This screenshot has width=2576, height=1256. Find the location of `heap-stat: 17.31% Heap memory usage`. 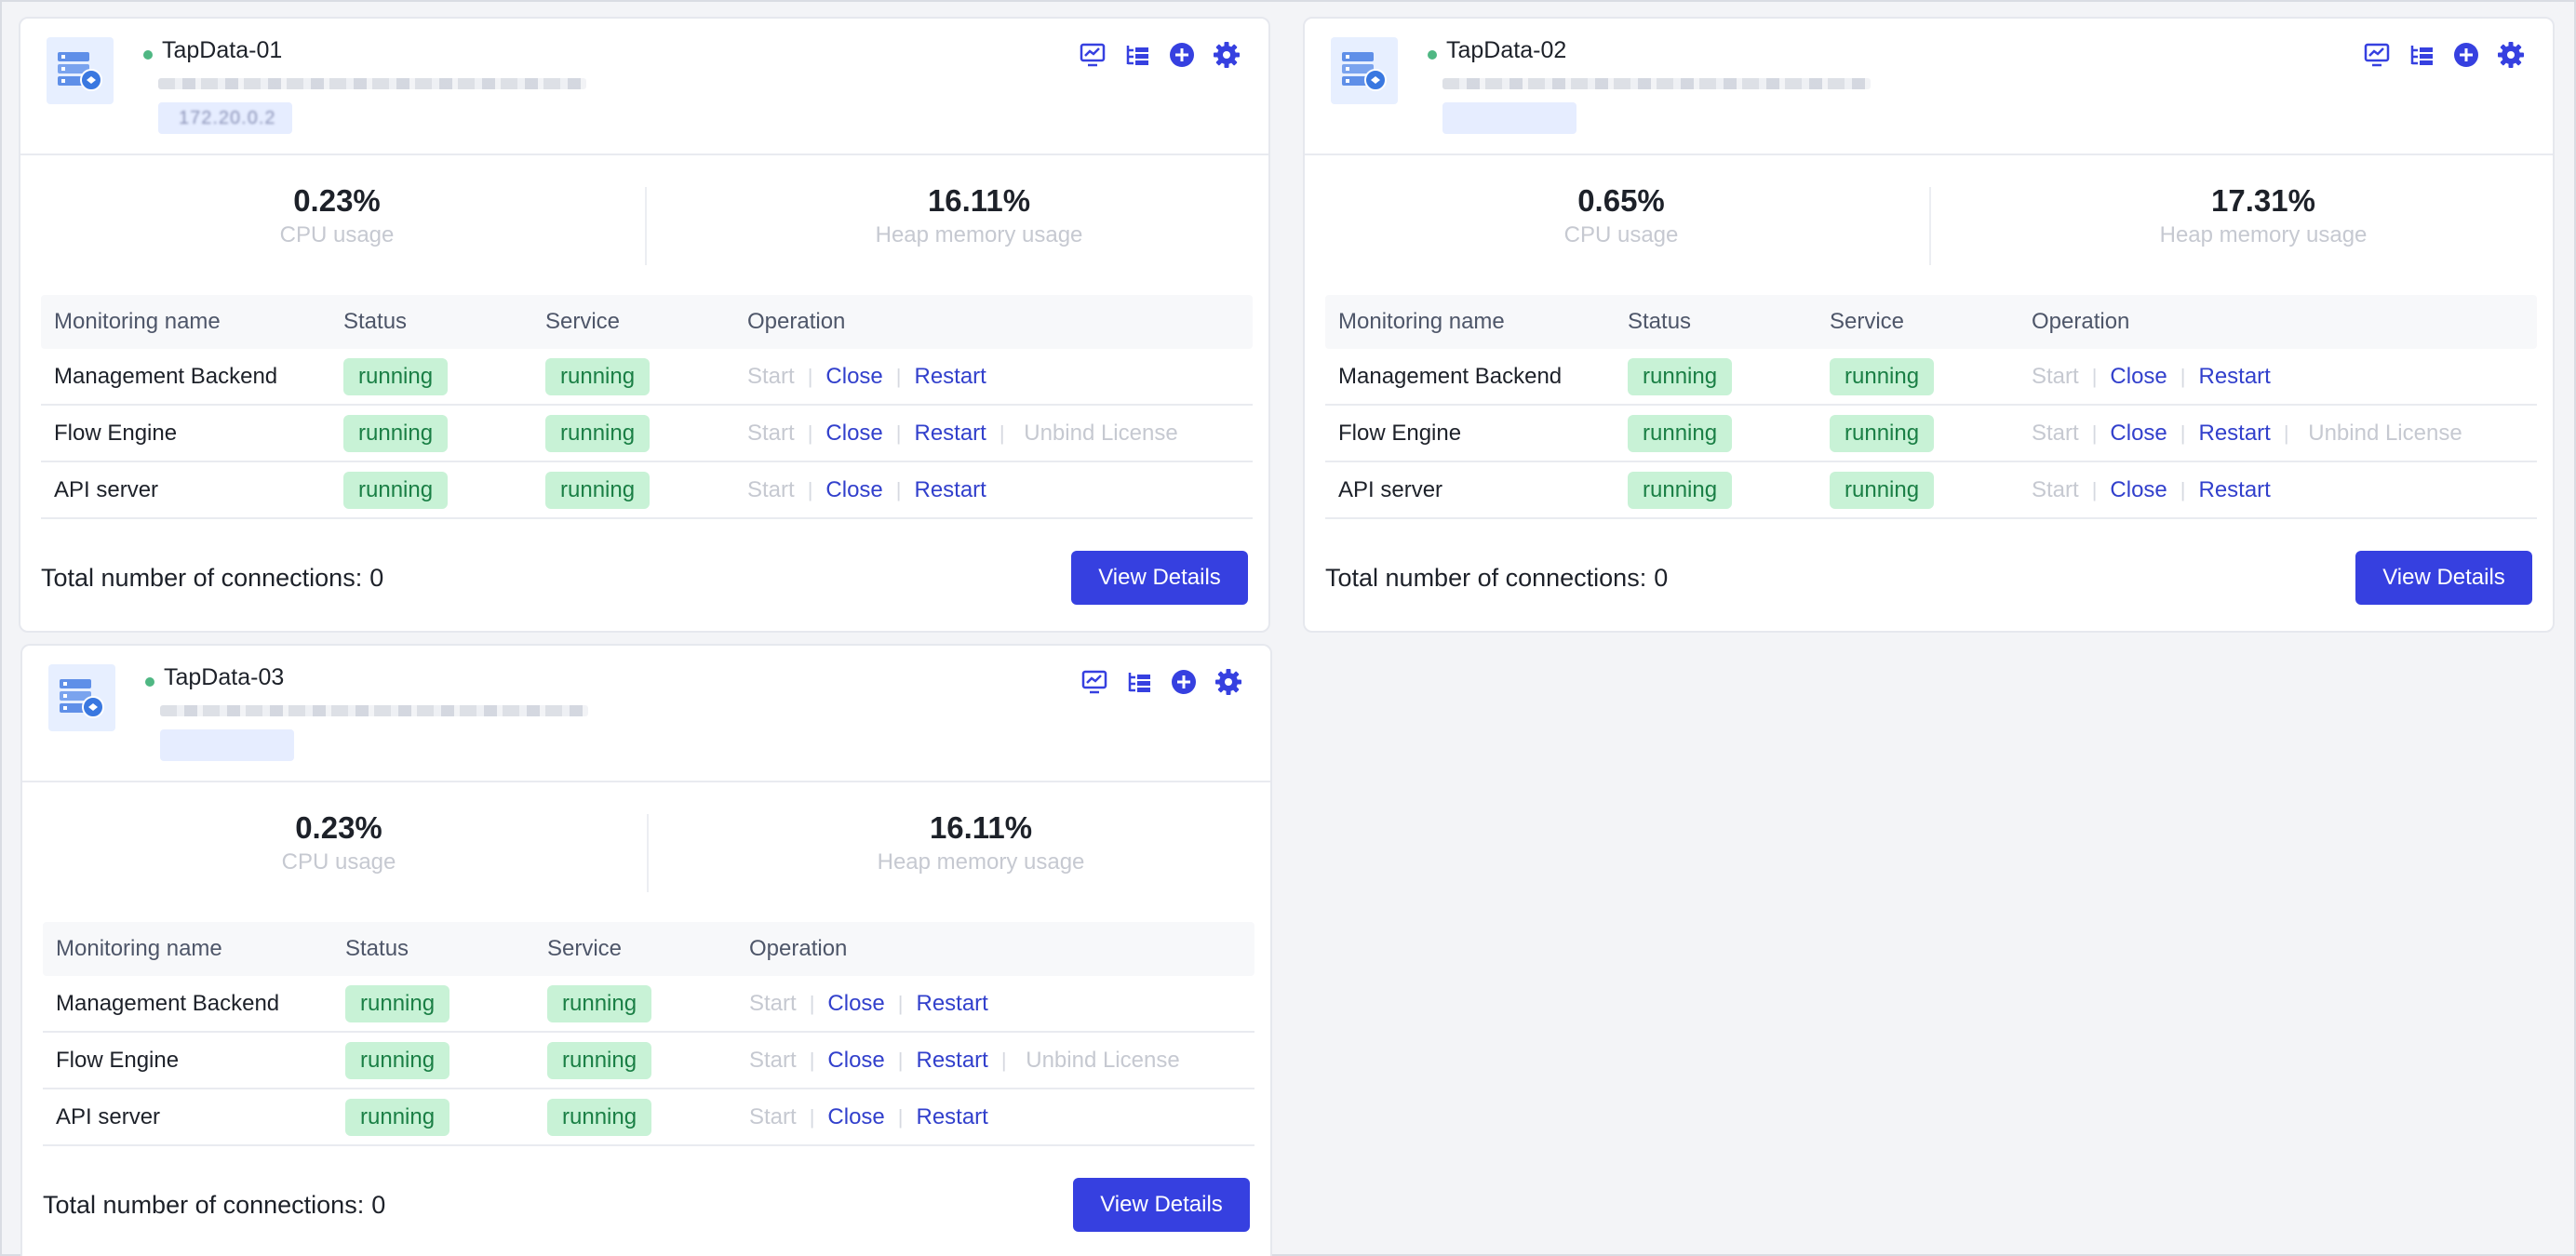

heap-stat: 17.31% Heap memory usage is located at coordinates (2263, 215).